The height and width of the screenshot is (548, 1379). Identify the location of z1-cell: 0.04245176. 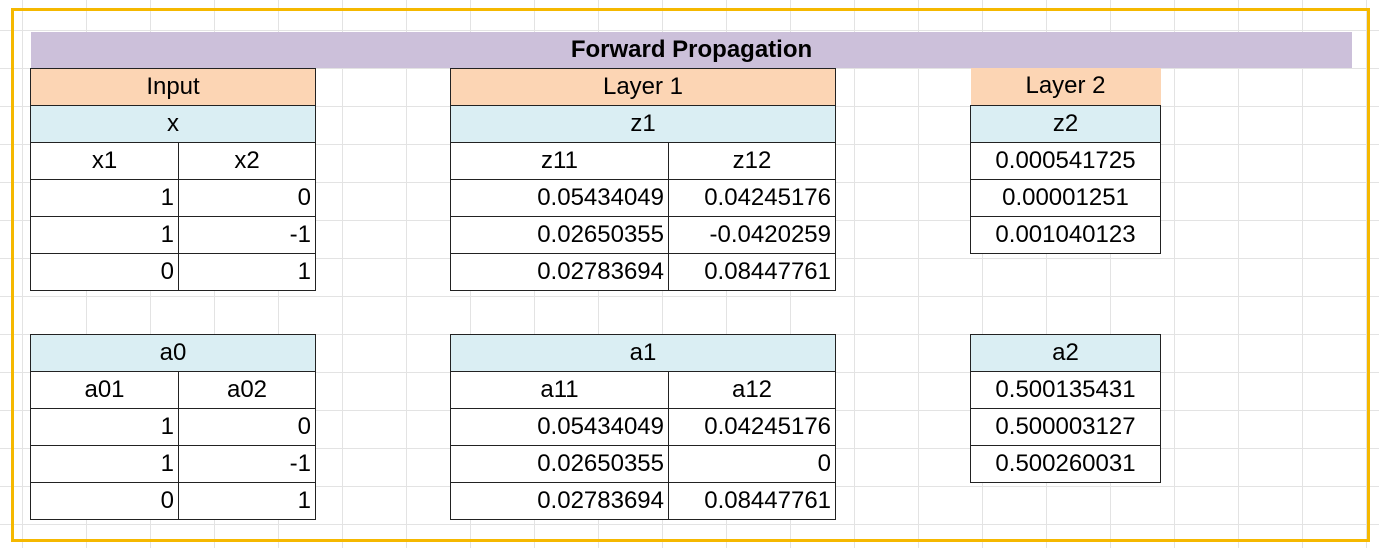
(752, 198).